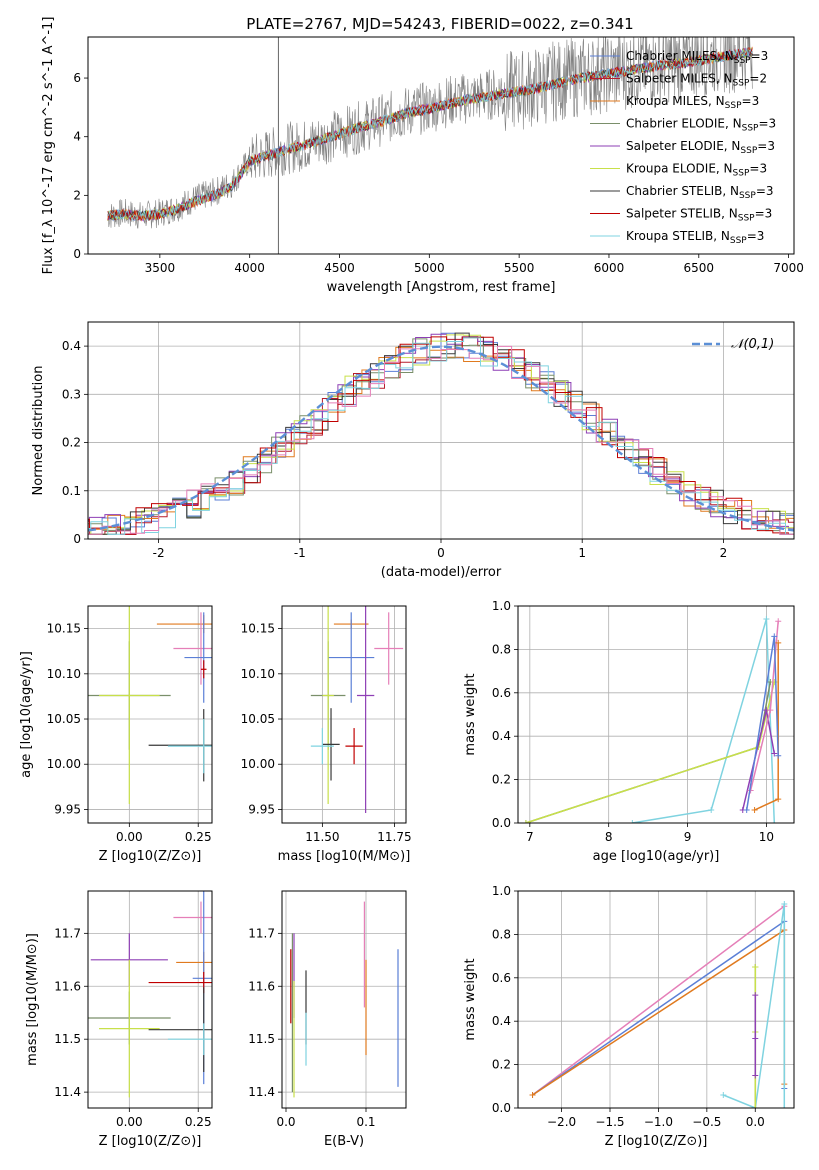 The height and width of the screenshot is (1170, 819). I want to click on x-tick-label: 0, so click(441, 553).